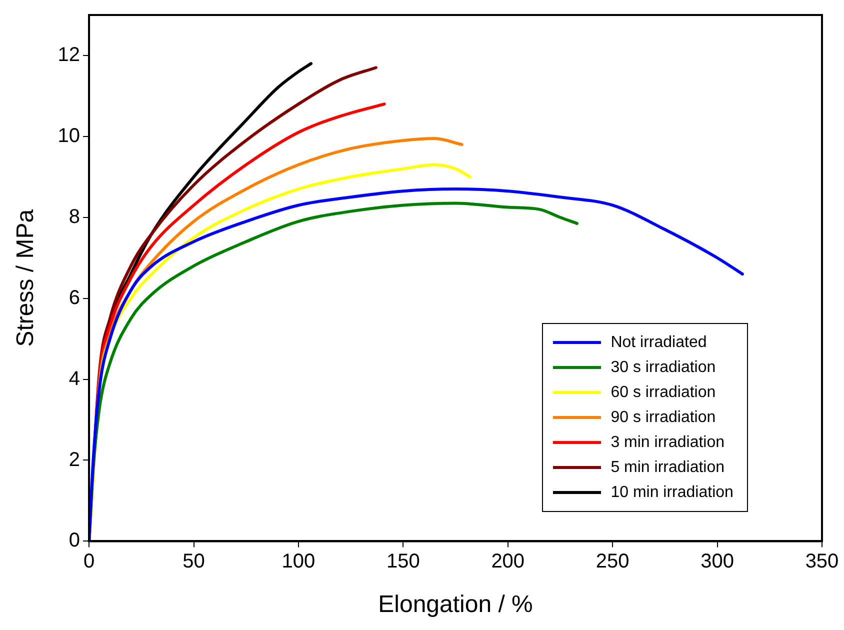 The image size is (844, 630). What do you see at coordinates (89, 561) in the screenshot?
I see `x-tick-label: 0` at bounding box center [89, 561].